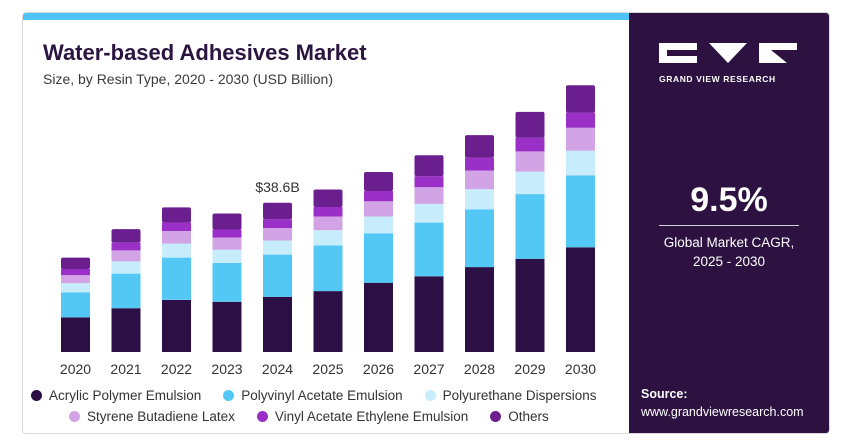 The width and height of the screenshot is (853, 442). I want to click on legend-label: Others, so click(528, 416).